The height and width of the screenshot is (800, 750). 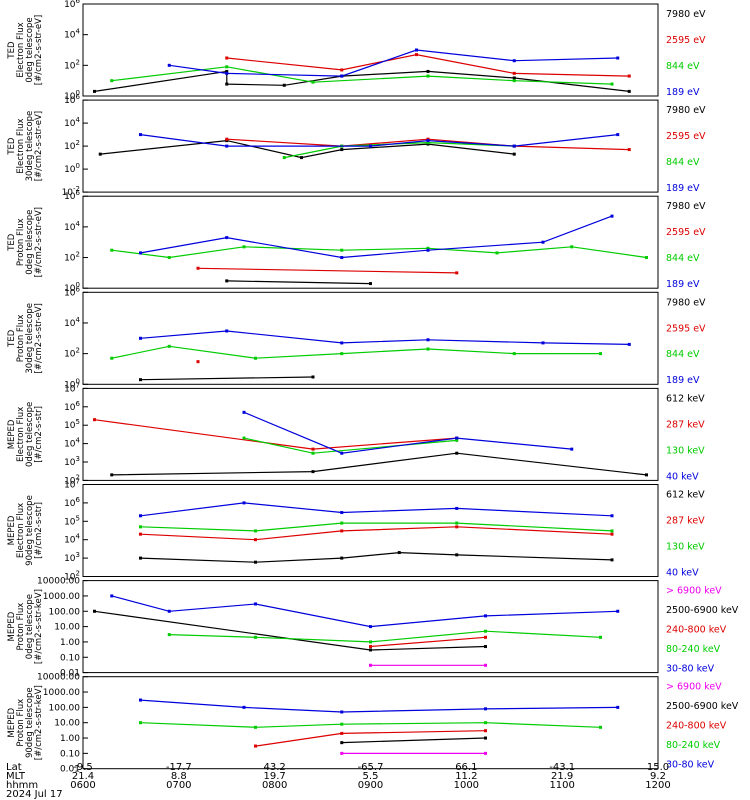 I want to click on y-tick-label: 10⁴, so click(x=72, y=122).